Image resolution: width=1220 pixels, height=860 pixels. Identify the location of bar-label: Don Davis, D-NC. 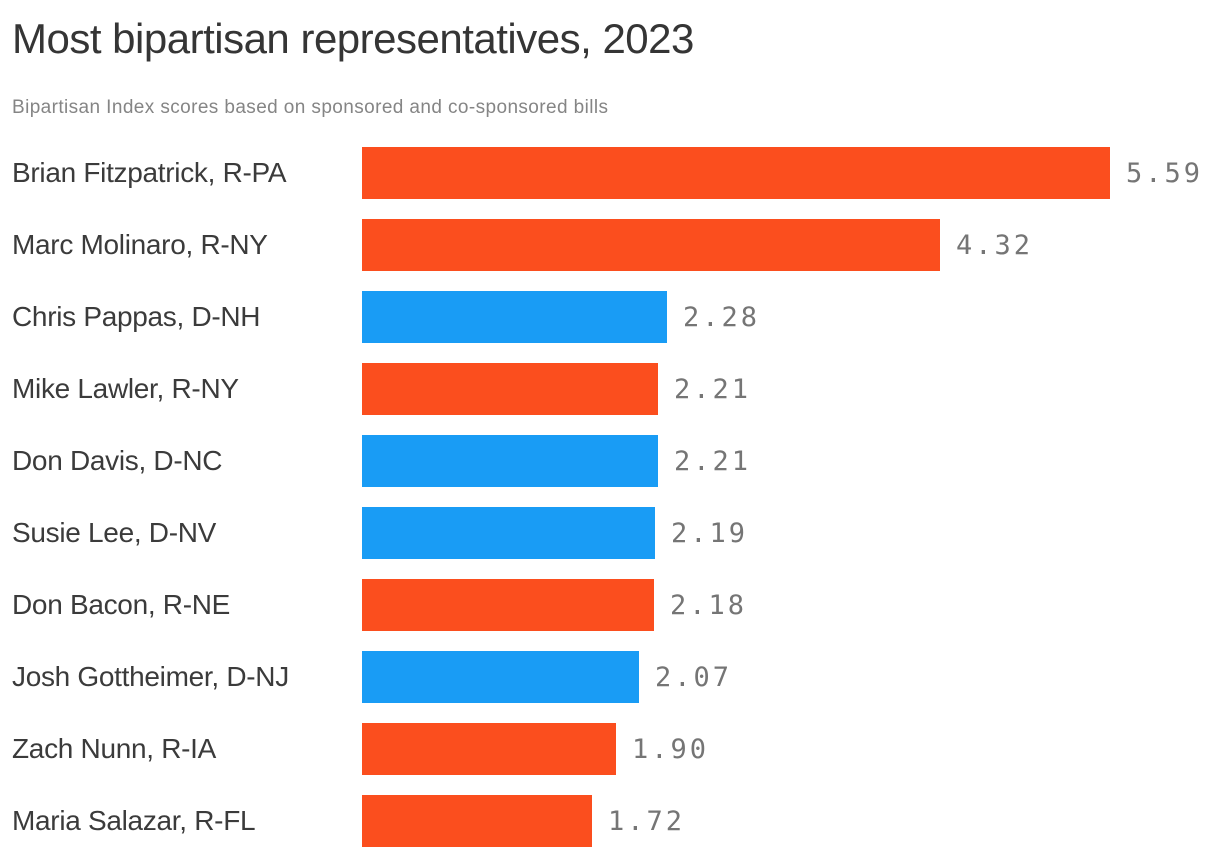
(117, 461).